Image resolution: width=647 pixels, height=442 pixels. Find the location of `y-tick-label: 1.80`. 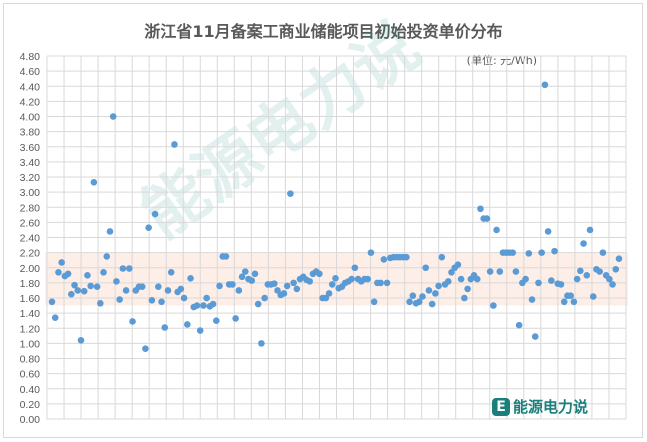

y-tick-label: 1.80 is located at coordinates (30, 284).